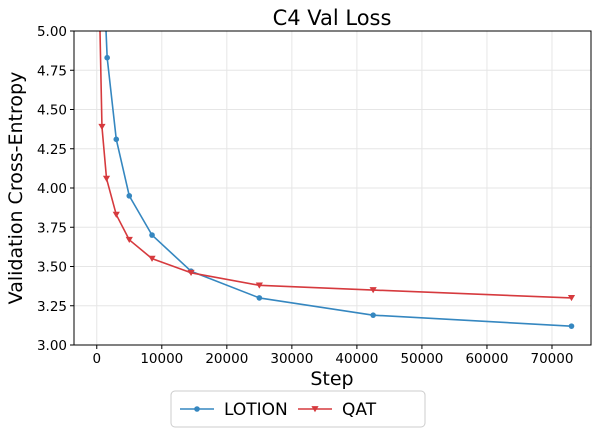 The height and width of the screenshot is (435, 598). Describe the element at coordinates (52, 32) in the screenshot. I see `y-tick-label: 5.00` at that location.